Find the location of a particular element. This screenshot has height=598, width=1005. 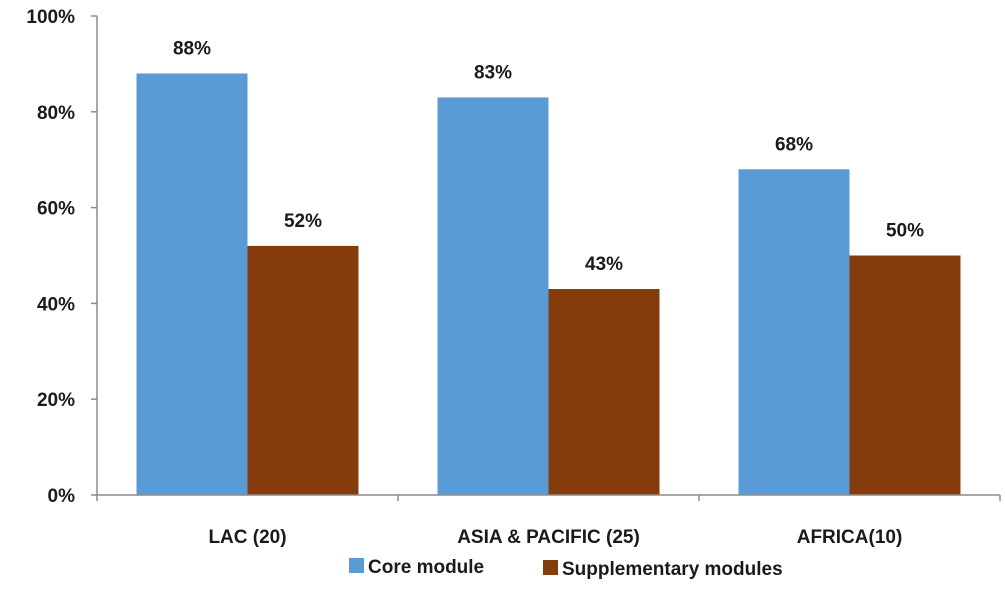

y-tick-label: 20% is located at coordinates (56, 400).